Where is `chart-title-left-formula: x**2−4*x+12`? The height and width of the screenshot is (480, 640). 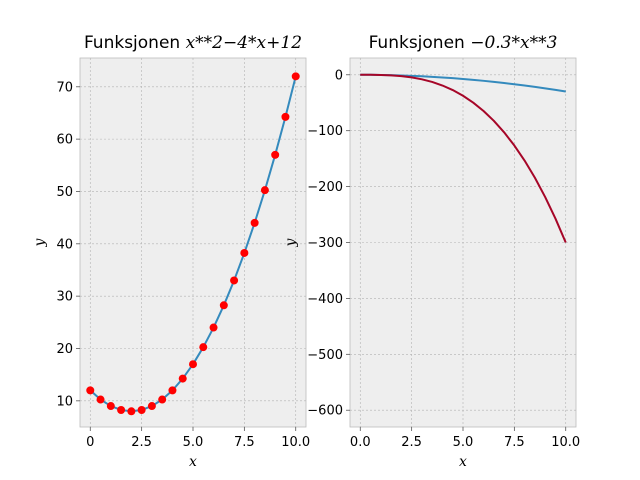
chart-title-left-formula: x**2−4*x+12 is located at coordinates (244, 43).